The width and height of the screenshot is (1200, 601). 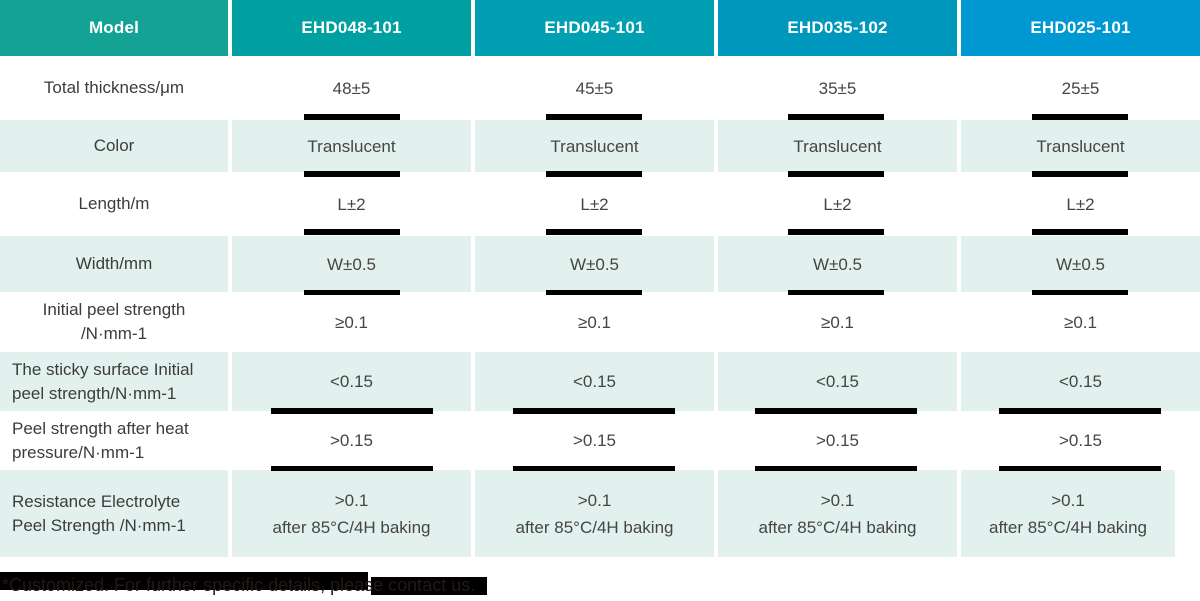 What do you see at coordinates (114, 204) in the screenshot?
I see `row-label-cell: Length/m` at bounding box center [114, 204].